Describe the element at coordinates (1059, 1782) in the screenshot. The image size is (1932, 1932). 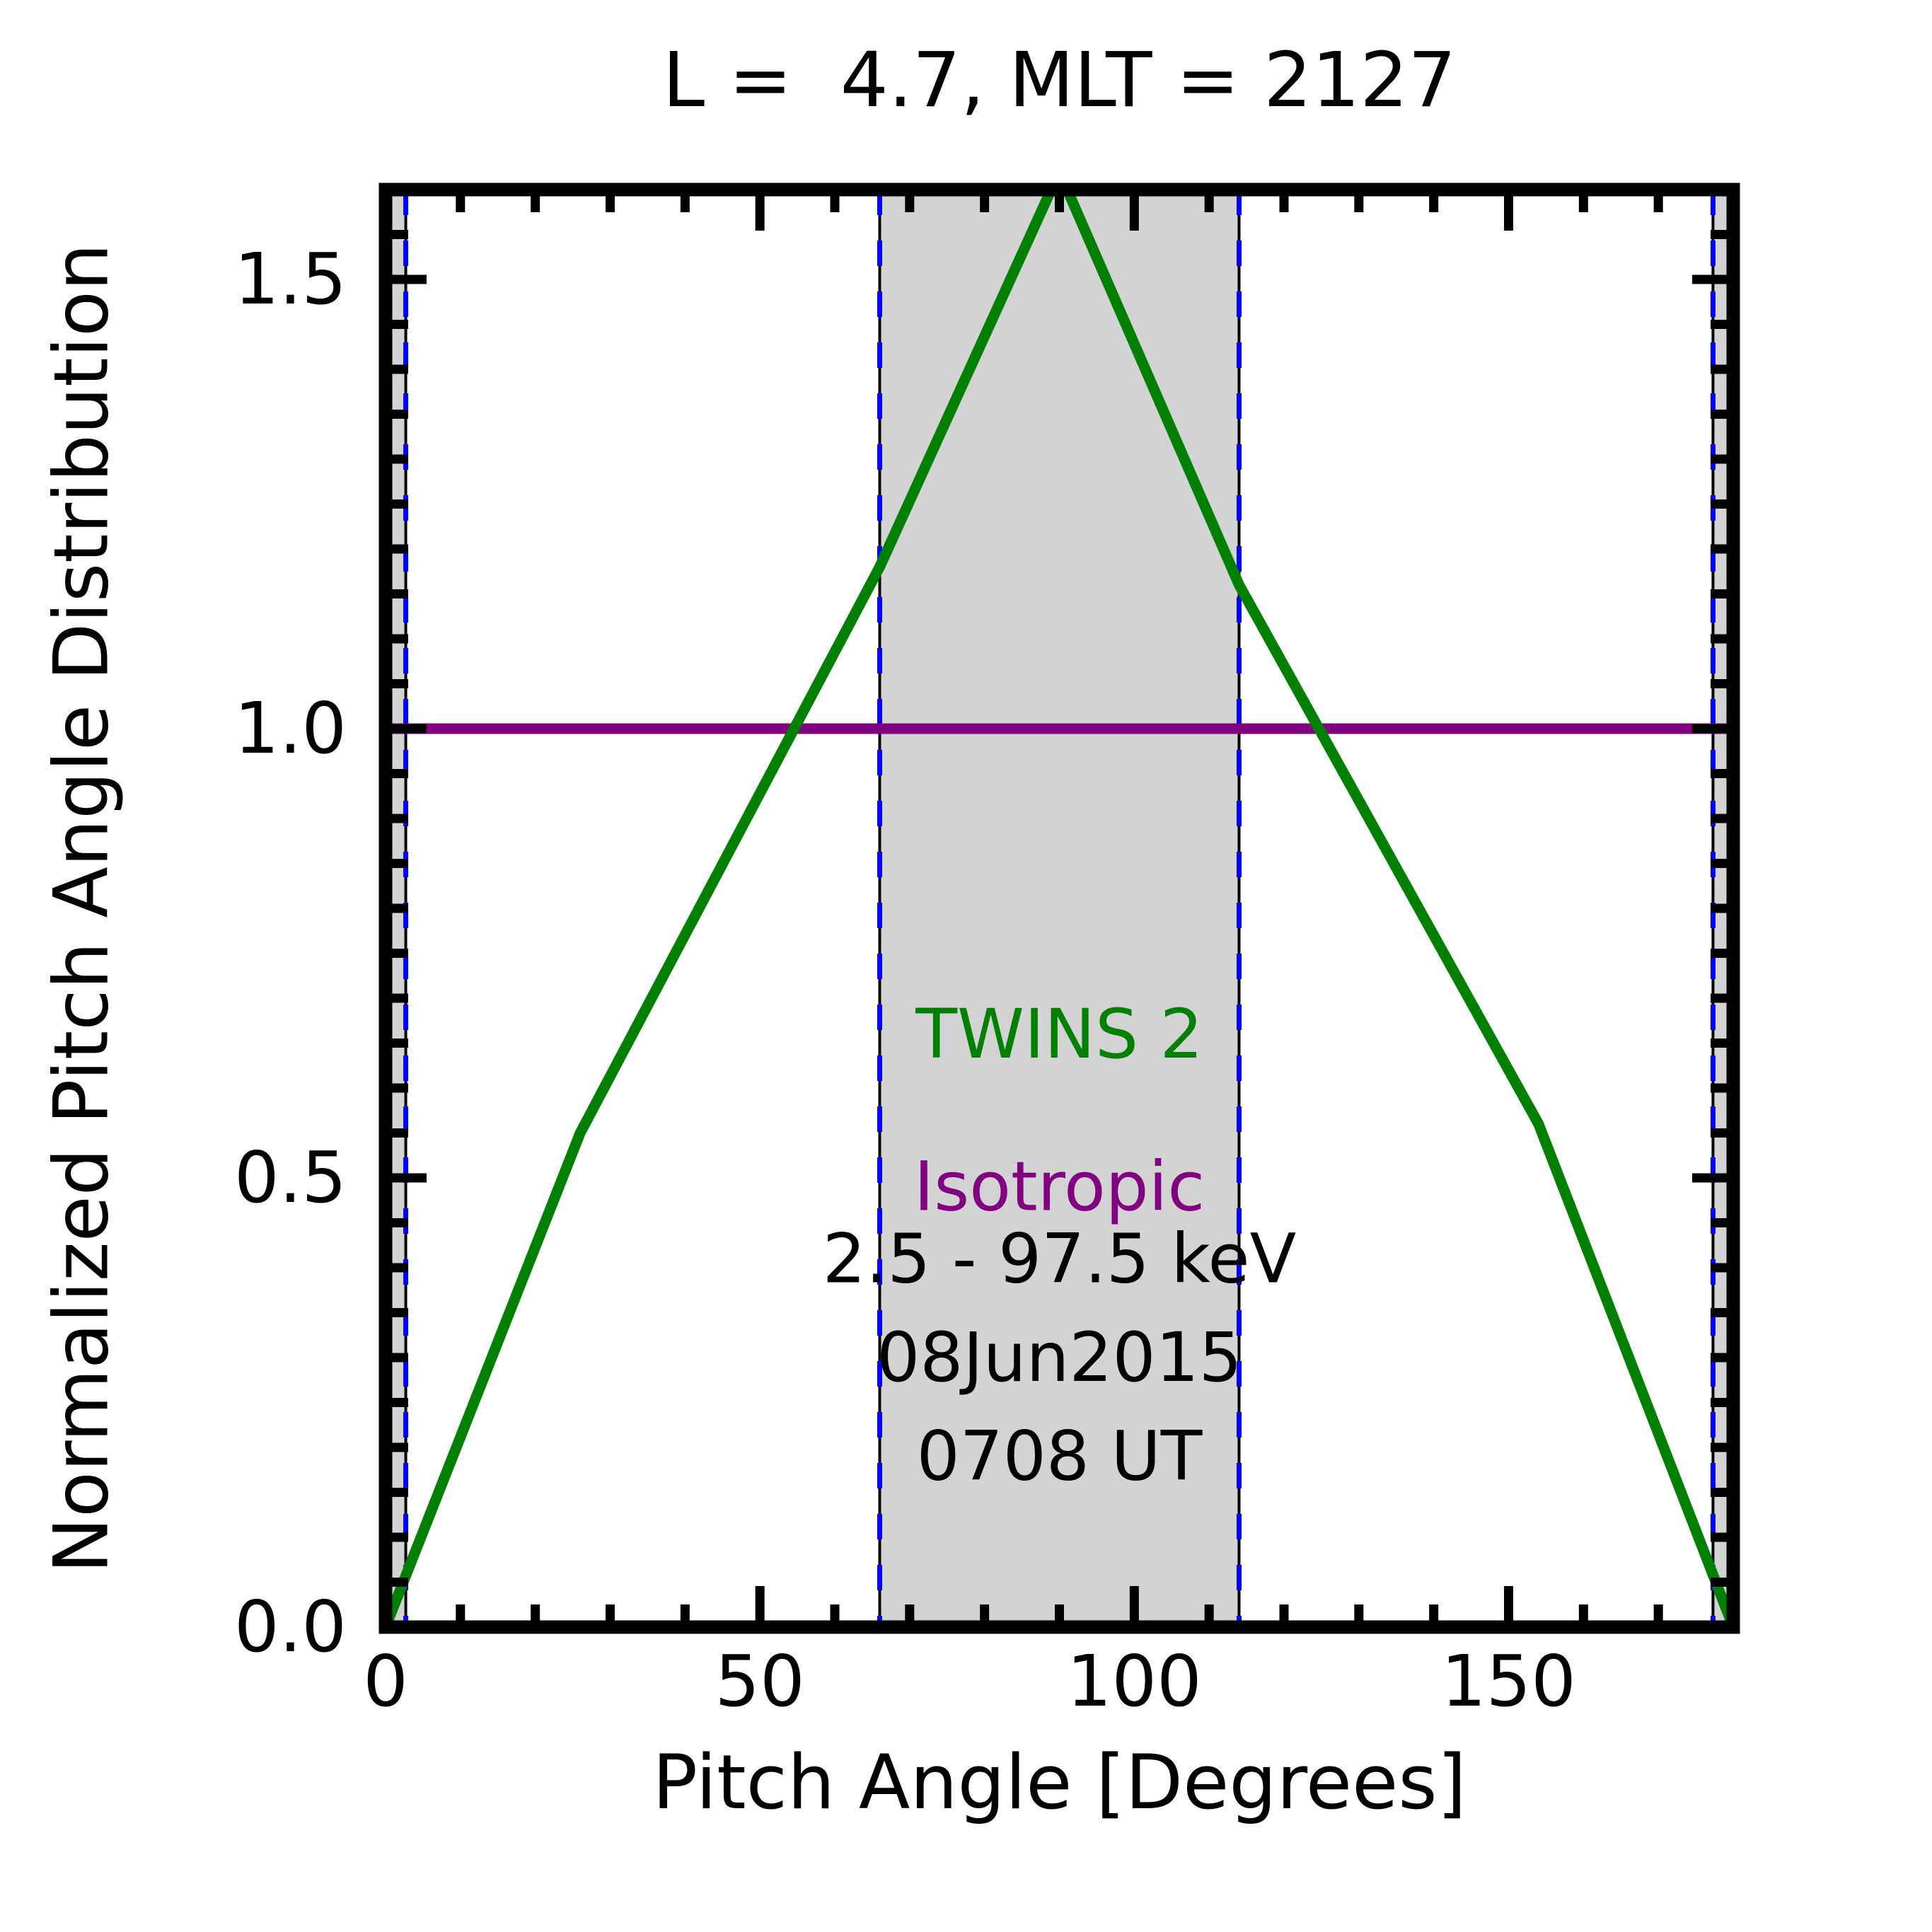
I see `x-axis-label: Pitch Angle [Degrees]` at that location.